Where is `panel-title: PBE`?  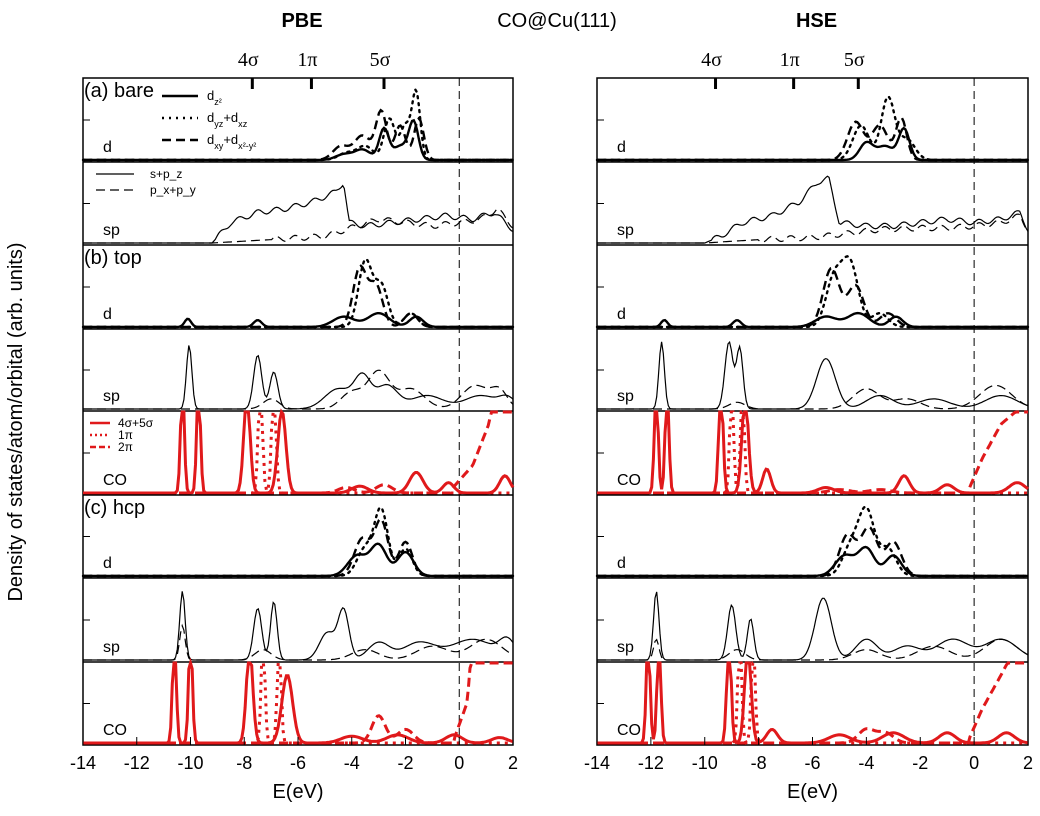 panel-title: PBE is located at coordinates (301, 21).